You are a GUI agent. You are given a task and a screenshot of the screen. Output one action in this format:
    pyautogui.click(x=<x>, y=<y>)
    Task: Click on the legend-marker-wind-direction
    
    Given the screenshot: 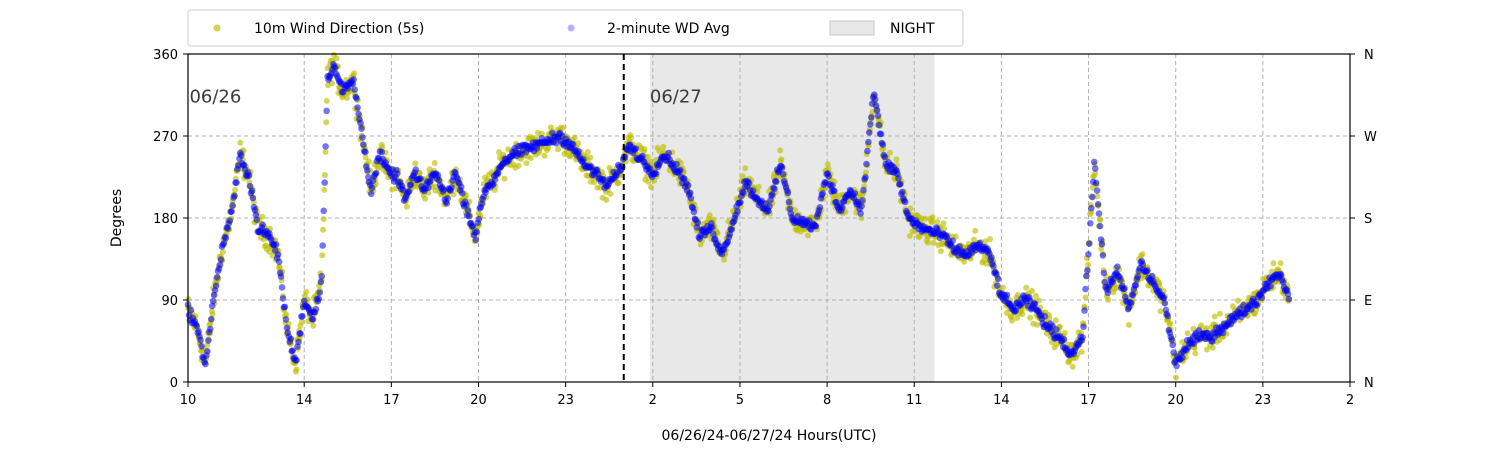 What is the action you would take?
    pyautogui.click(x=217, y=28)
    